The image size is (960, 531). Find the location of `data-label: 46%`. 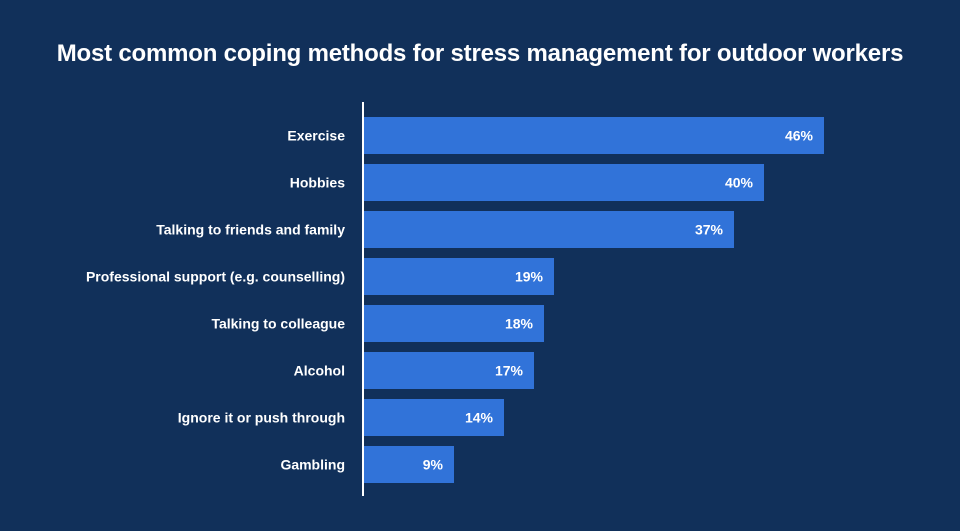

data-label: 46% is located at coordinates (799, 136).